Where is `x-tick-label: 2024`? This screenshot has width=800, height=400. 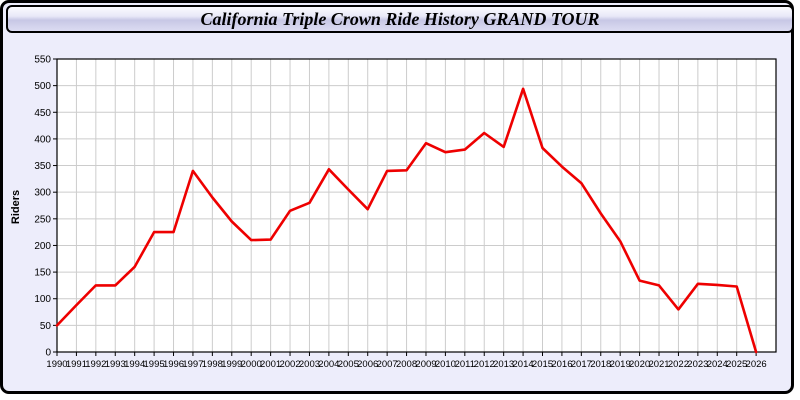 x-tick-label: 2024 is located at coordinates (717, 364).